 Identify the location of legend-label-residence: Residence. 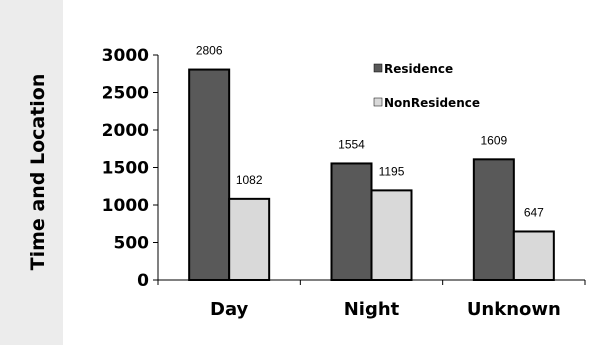
(418, 69).